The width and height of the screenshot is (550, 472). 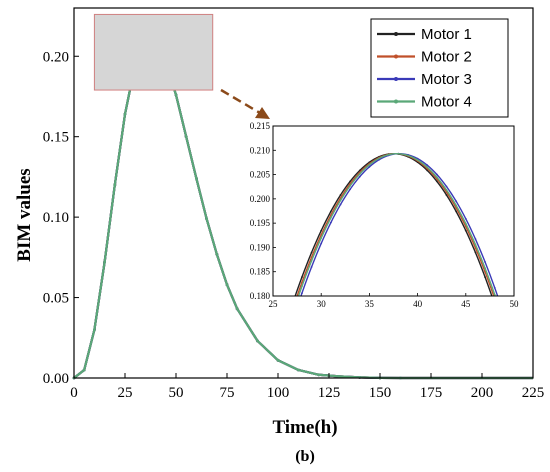 I want to click on inset-y-tick-label: 0.180, so click(x=260, y=296).